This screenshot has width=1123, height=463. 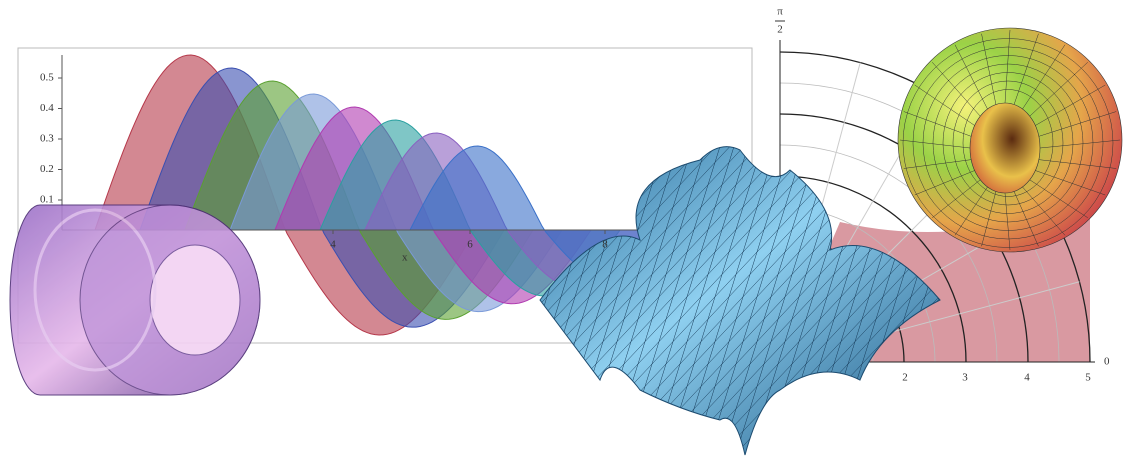 What do you see at coordinates (780, 30) in the screenshot?
I see `angle-denominator: 2` at bounding box center [780, 30].